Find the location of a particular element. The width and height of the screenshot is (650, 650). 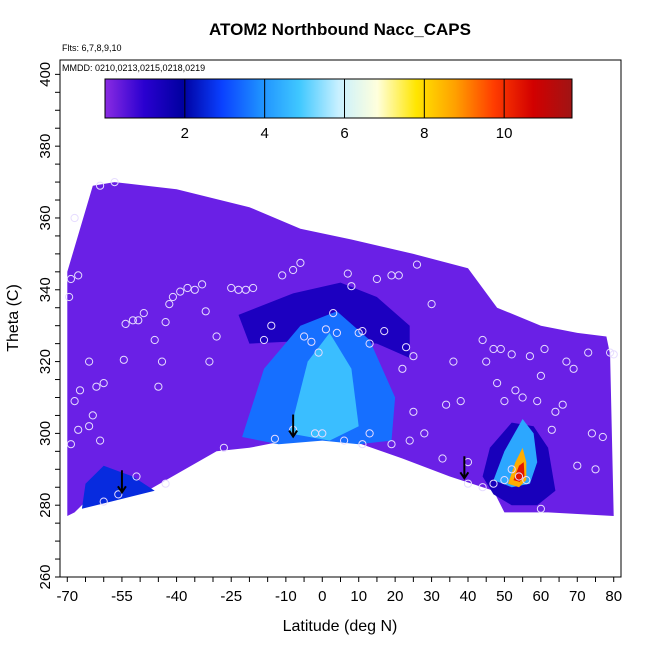

colorbar-gradient is located at coordinates (338, 98).